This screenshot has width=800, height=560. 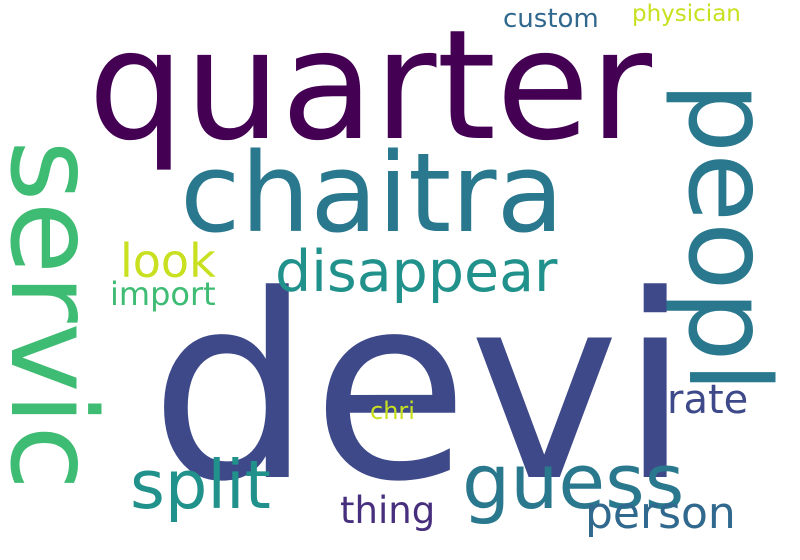 What do you see at coordinates (686, 14) in the screenshot?
I see `word-physician: physician` at bounding box center [686, 14].